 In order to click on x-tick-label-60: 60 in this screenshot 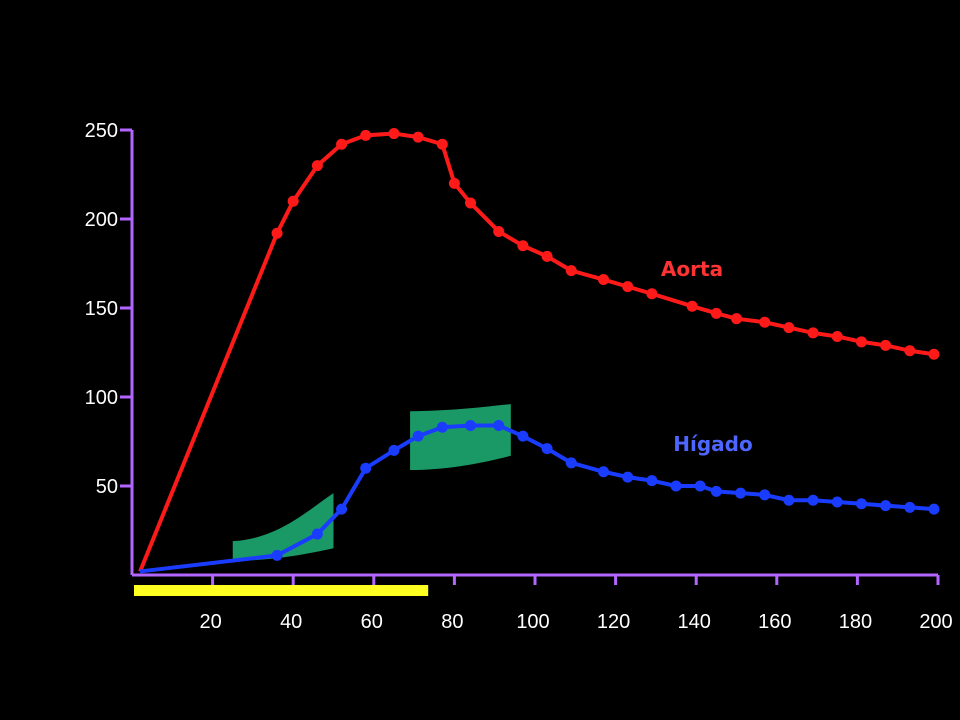, I will do `click(372, 622)`.